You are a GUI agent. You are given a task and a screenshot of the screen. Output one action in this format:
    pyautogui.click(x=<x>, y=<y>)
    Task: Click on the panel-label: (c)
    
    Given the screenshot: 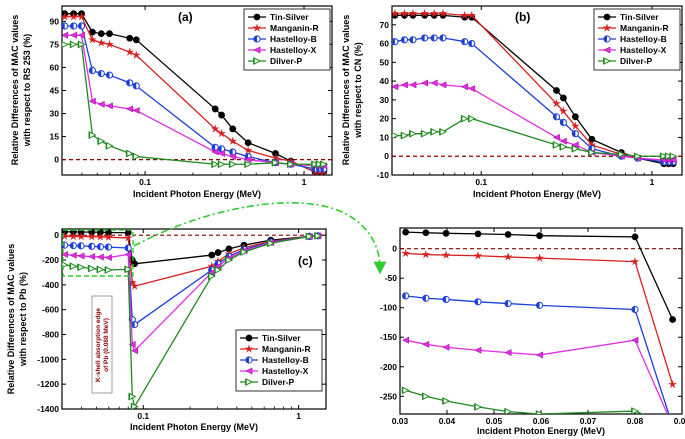 What is the action you would take?
    pyautogui.click(x=305, y=261)
    